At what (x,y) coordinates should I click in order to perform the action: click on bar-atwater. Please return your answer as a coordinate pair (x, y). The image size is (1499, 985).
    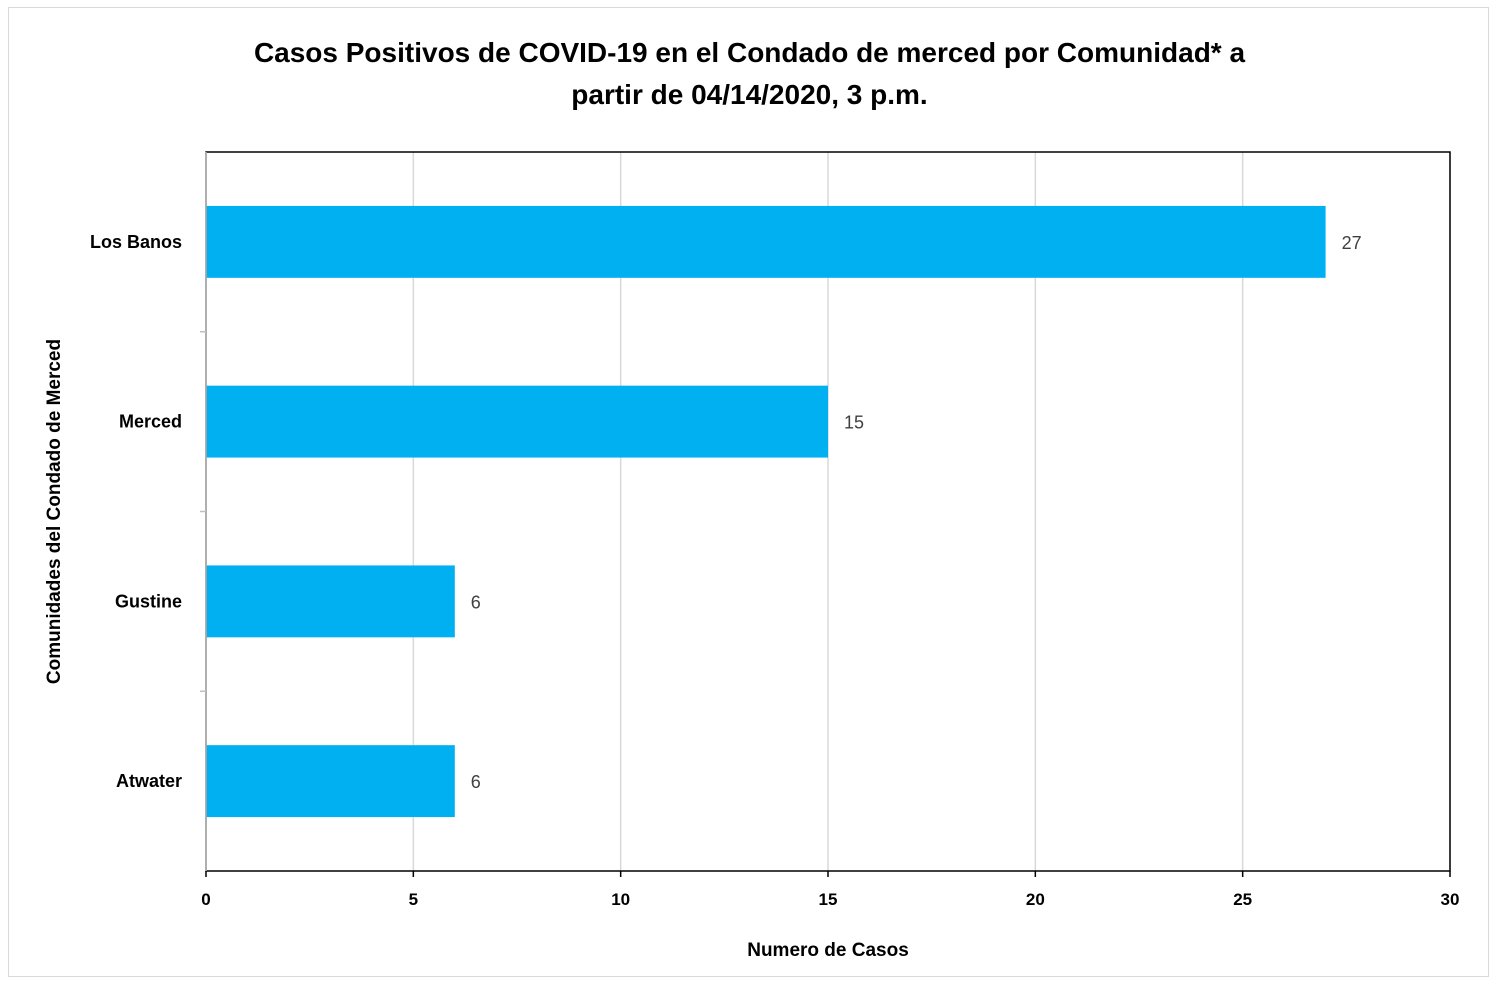
    Looking at the image, I should click on (330, 781).